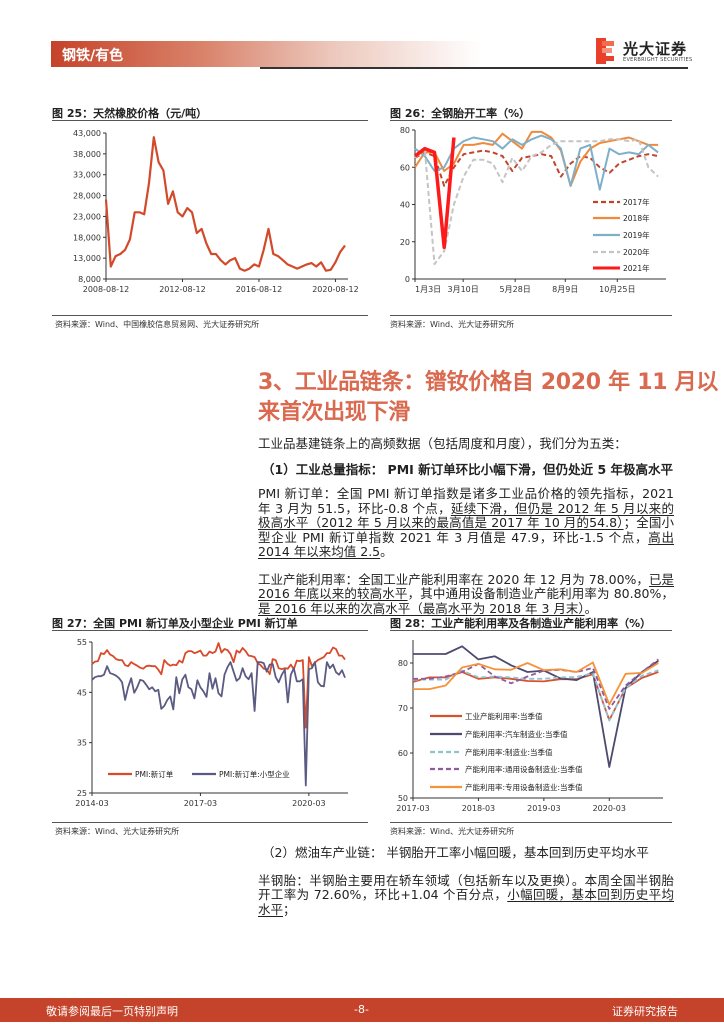  What do you see at coordinates (182, 289) in the screenshot?
I see `fig25-x-tick-label: 2012-08-12` at bounding box center [182, 289].